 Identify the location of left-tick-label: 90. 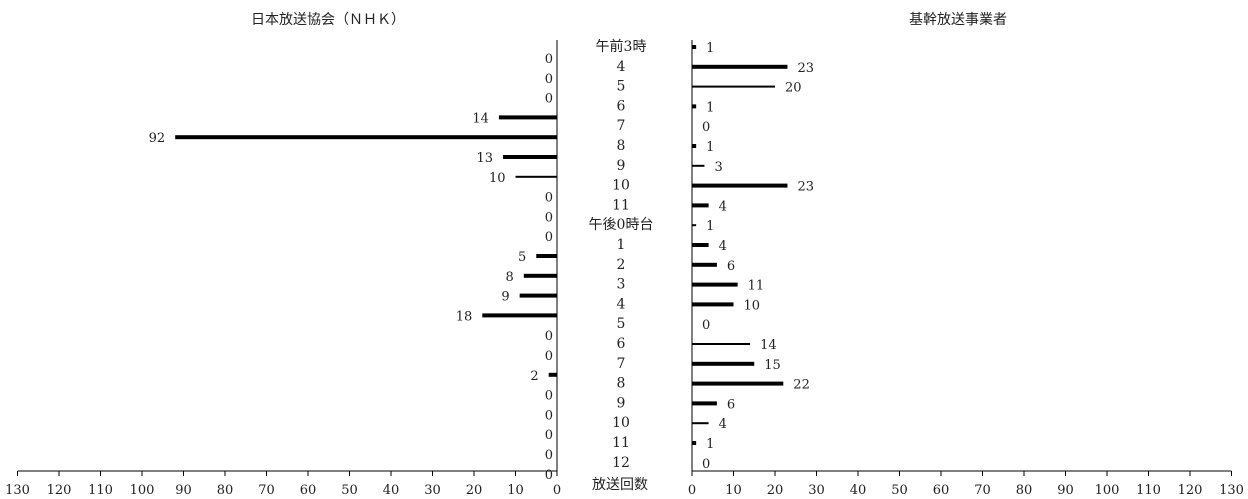
(183, 490).